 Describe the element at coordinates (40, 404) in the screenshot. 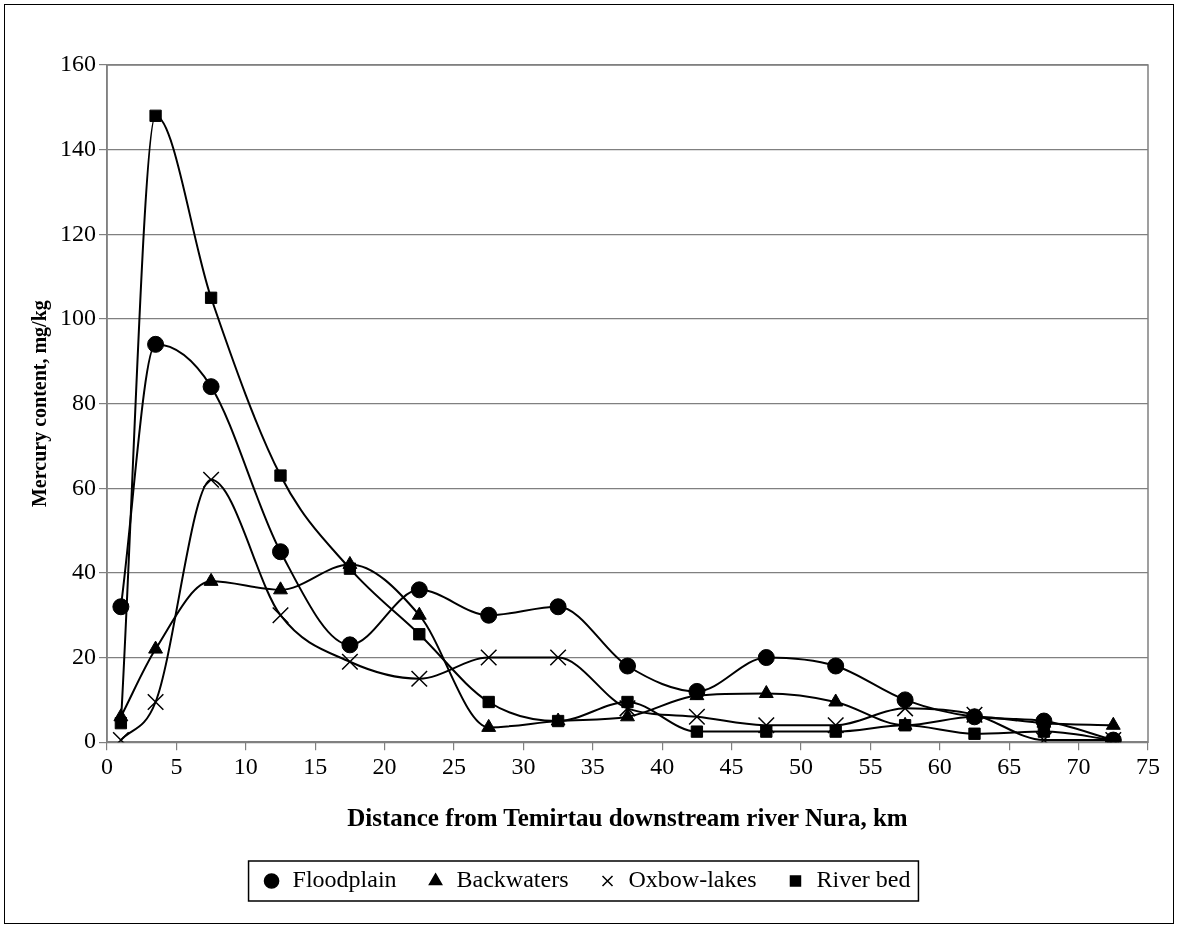

I see `y-axis-title: Mercury content, mg/kg` at that location.